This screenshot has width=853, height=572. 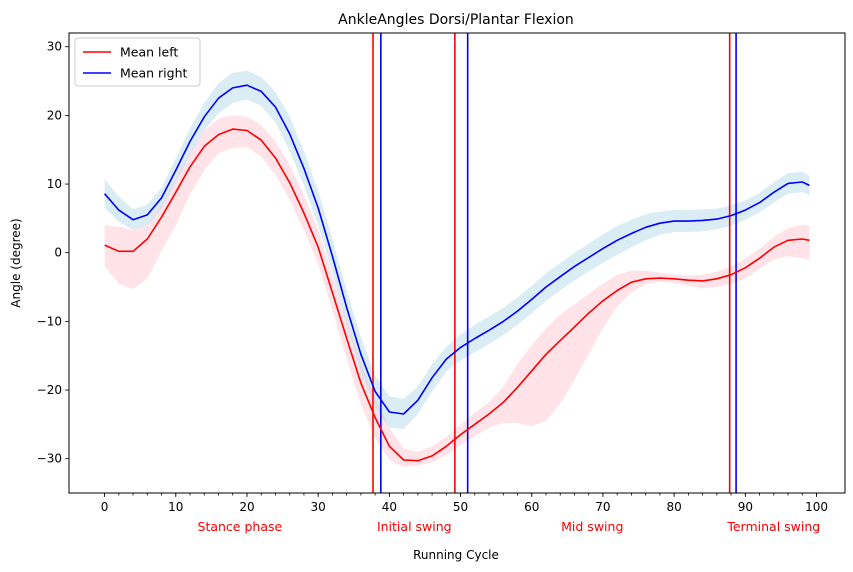 What do you see at coordinates (54, 47) in the screenshot?
I see `y-tick-label: 30` at bounding box center [54, 47].